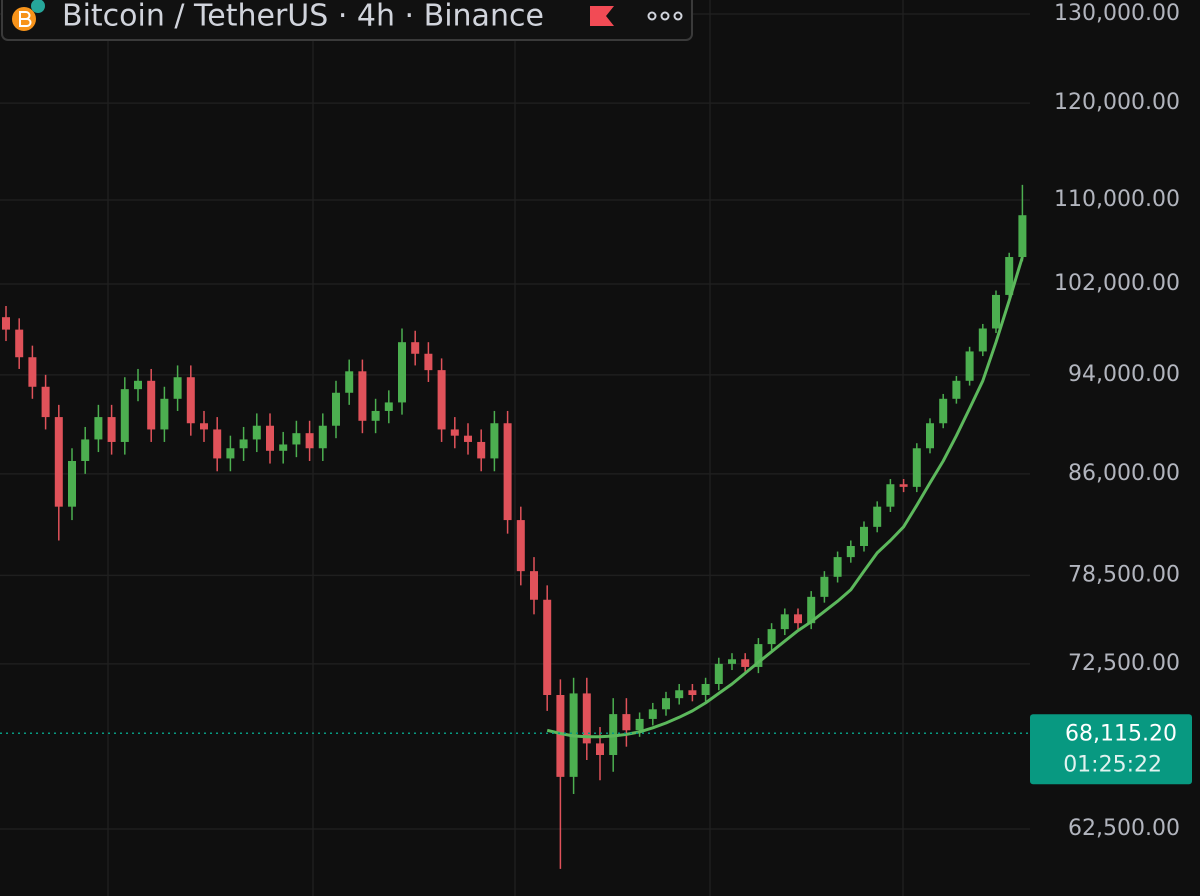  I want to click on exchange-icon, so click(38, 6).